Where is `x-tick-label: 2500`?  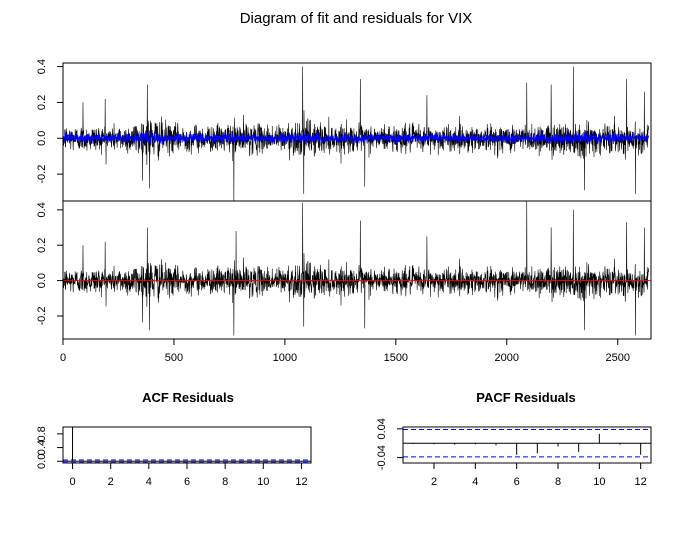 x-tick-label: 2500 is located at coordinates (617, 358).